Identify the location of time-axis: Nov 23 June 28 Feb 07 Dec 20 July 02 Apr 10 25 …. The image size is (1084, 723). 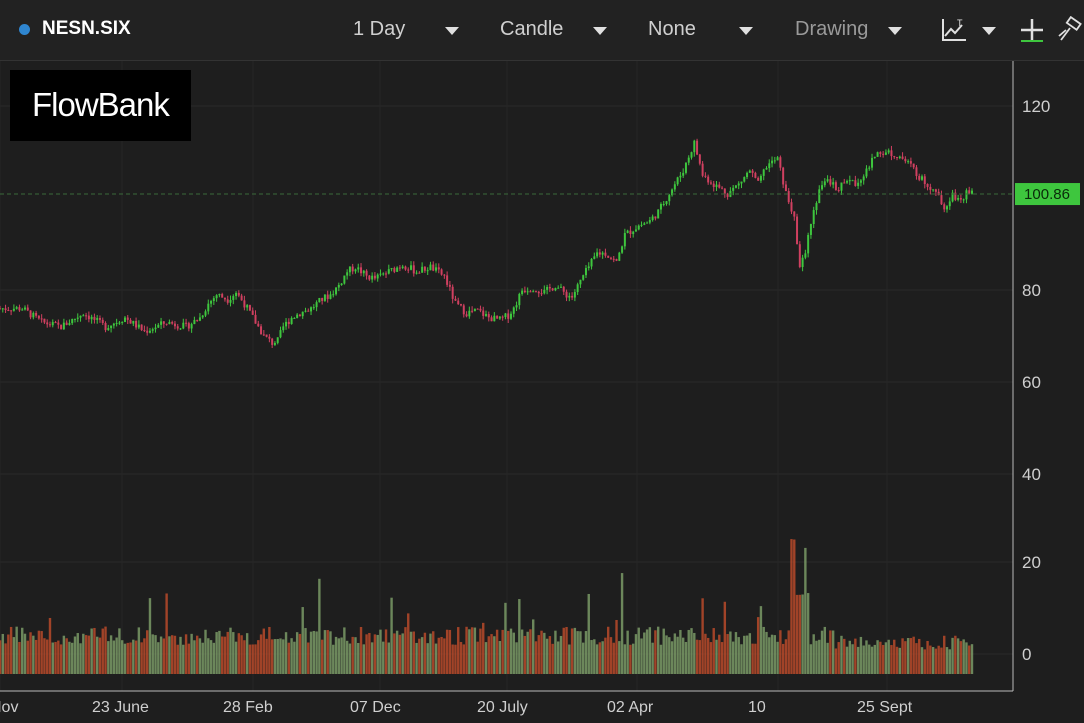
(456, 707).